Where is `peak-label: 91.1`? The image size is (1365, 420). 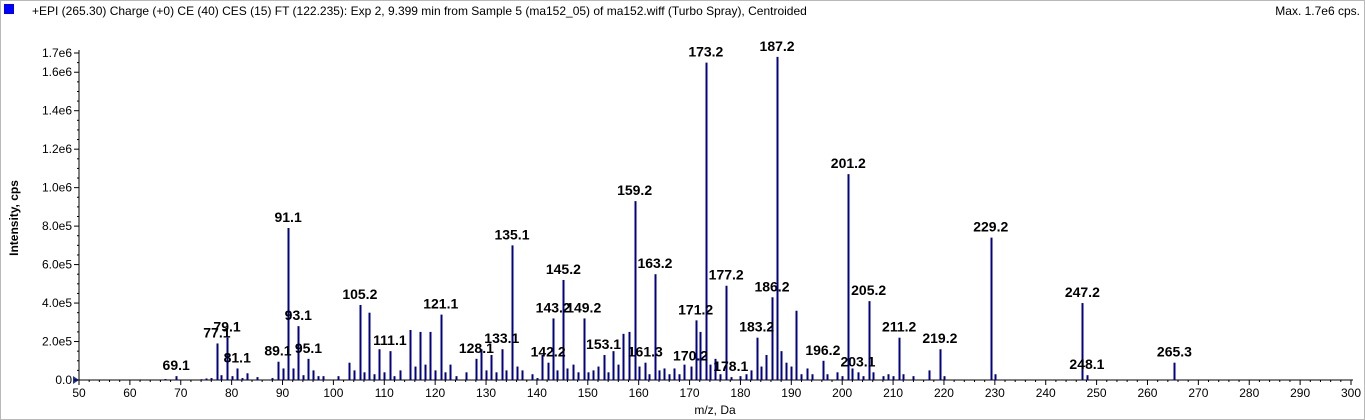 peak-label: 91.1 is located at coordinates (287, 217).